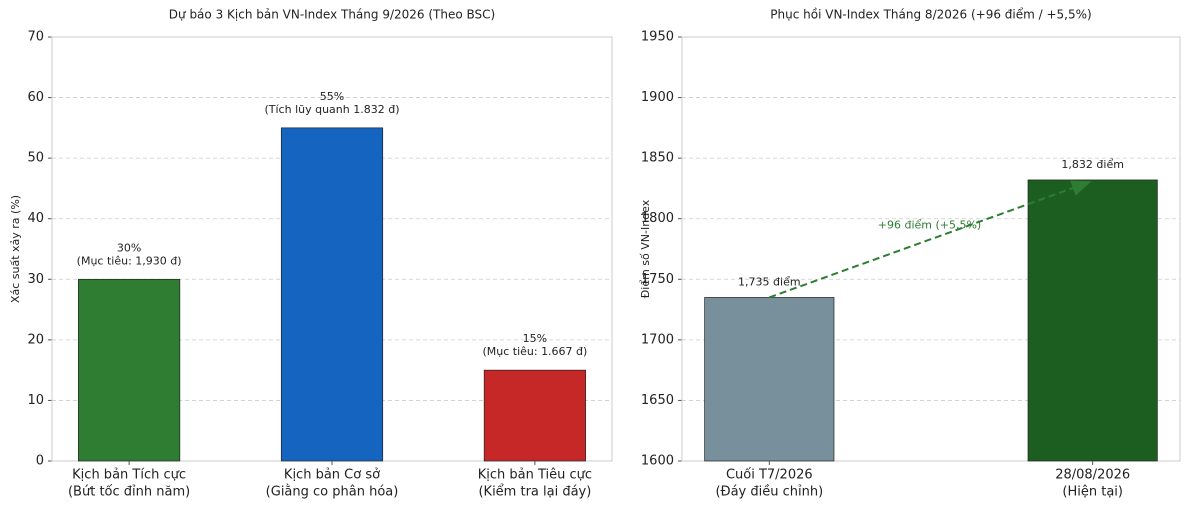 Image resolution: width=1200 pixels, height=509 pixels. I want to click on value-label: 30%, so click(129, 247).